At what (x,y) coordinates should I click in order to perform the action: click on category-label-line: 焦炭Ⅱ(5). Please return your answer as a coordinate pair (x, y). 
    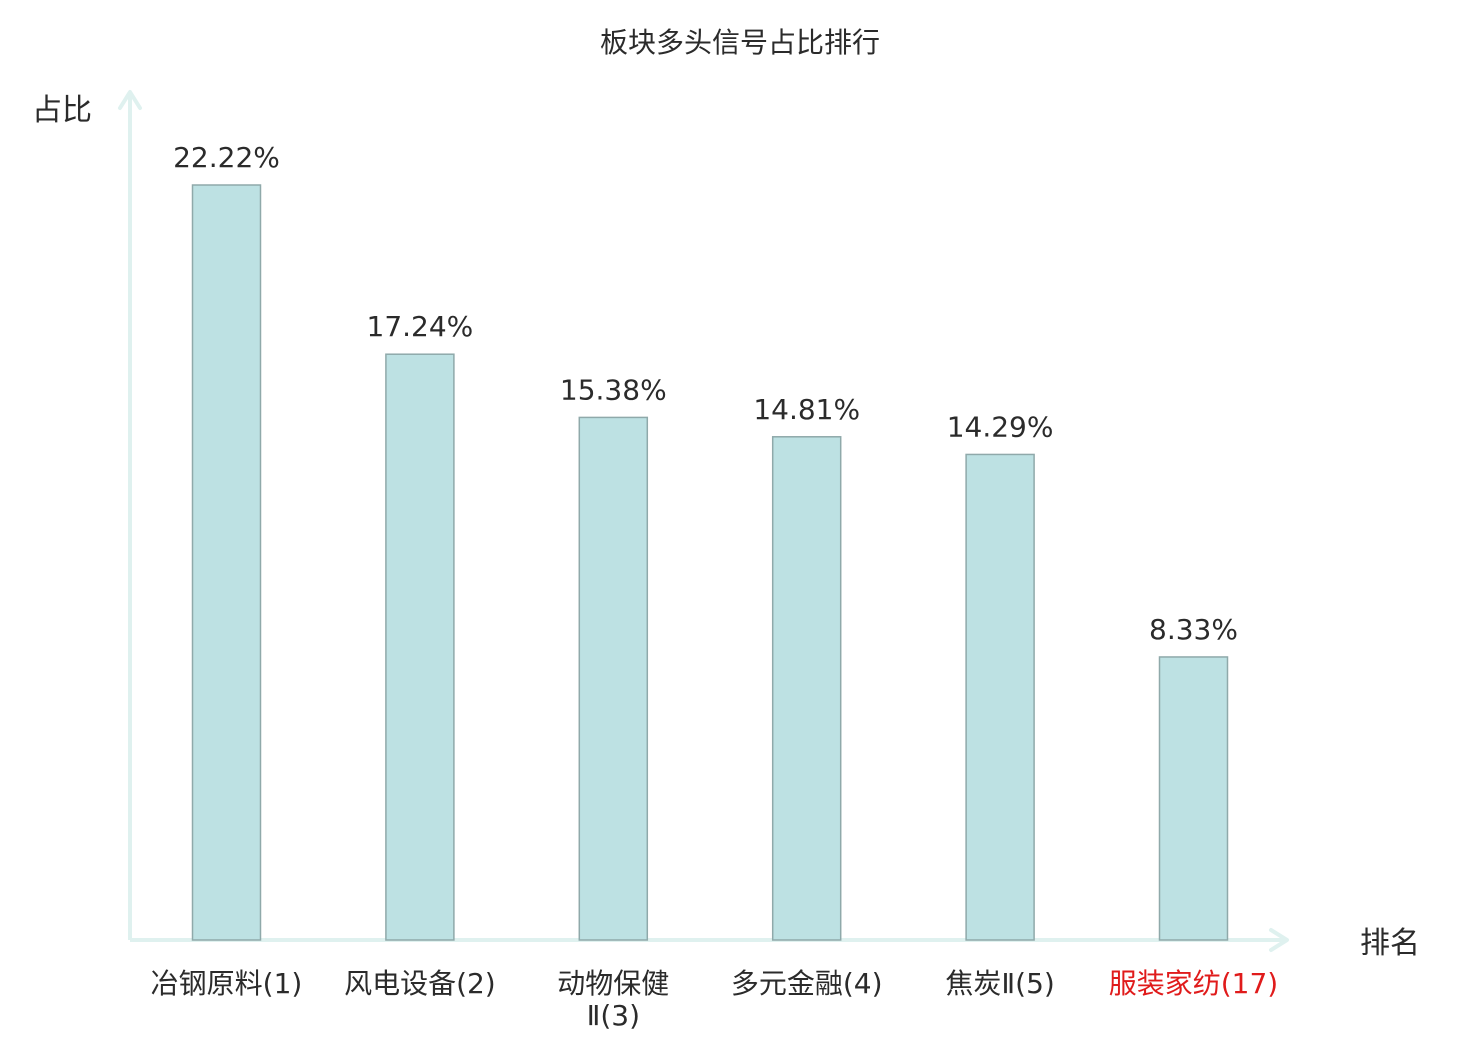
    Looking at the image, I should click on (999, 983).